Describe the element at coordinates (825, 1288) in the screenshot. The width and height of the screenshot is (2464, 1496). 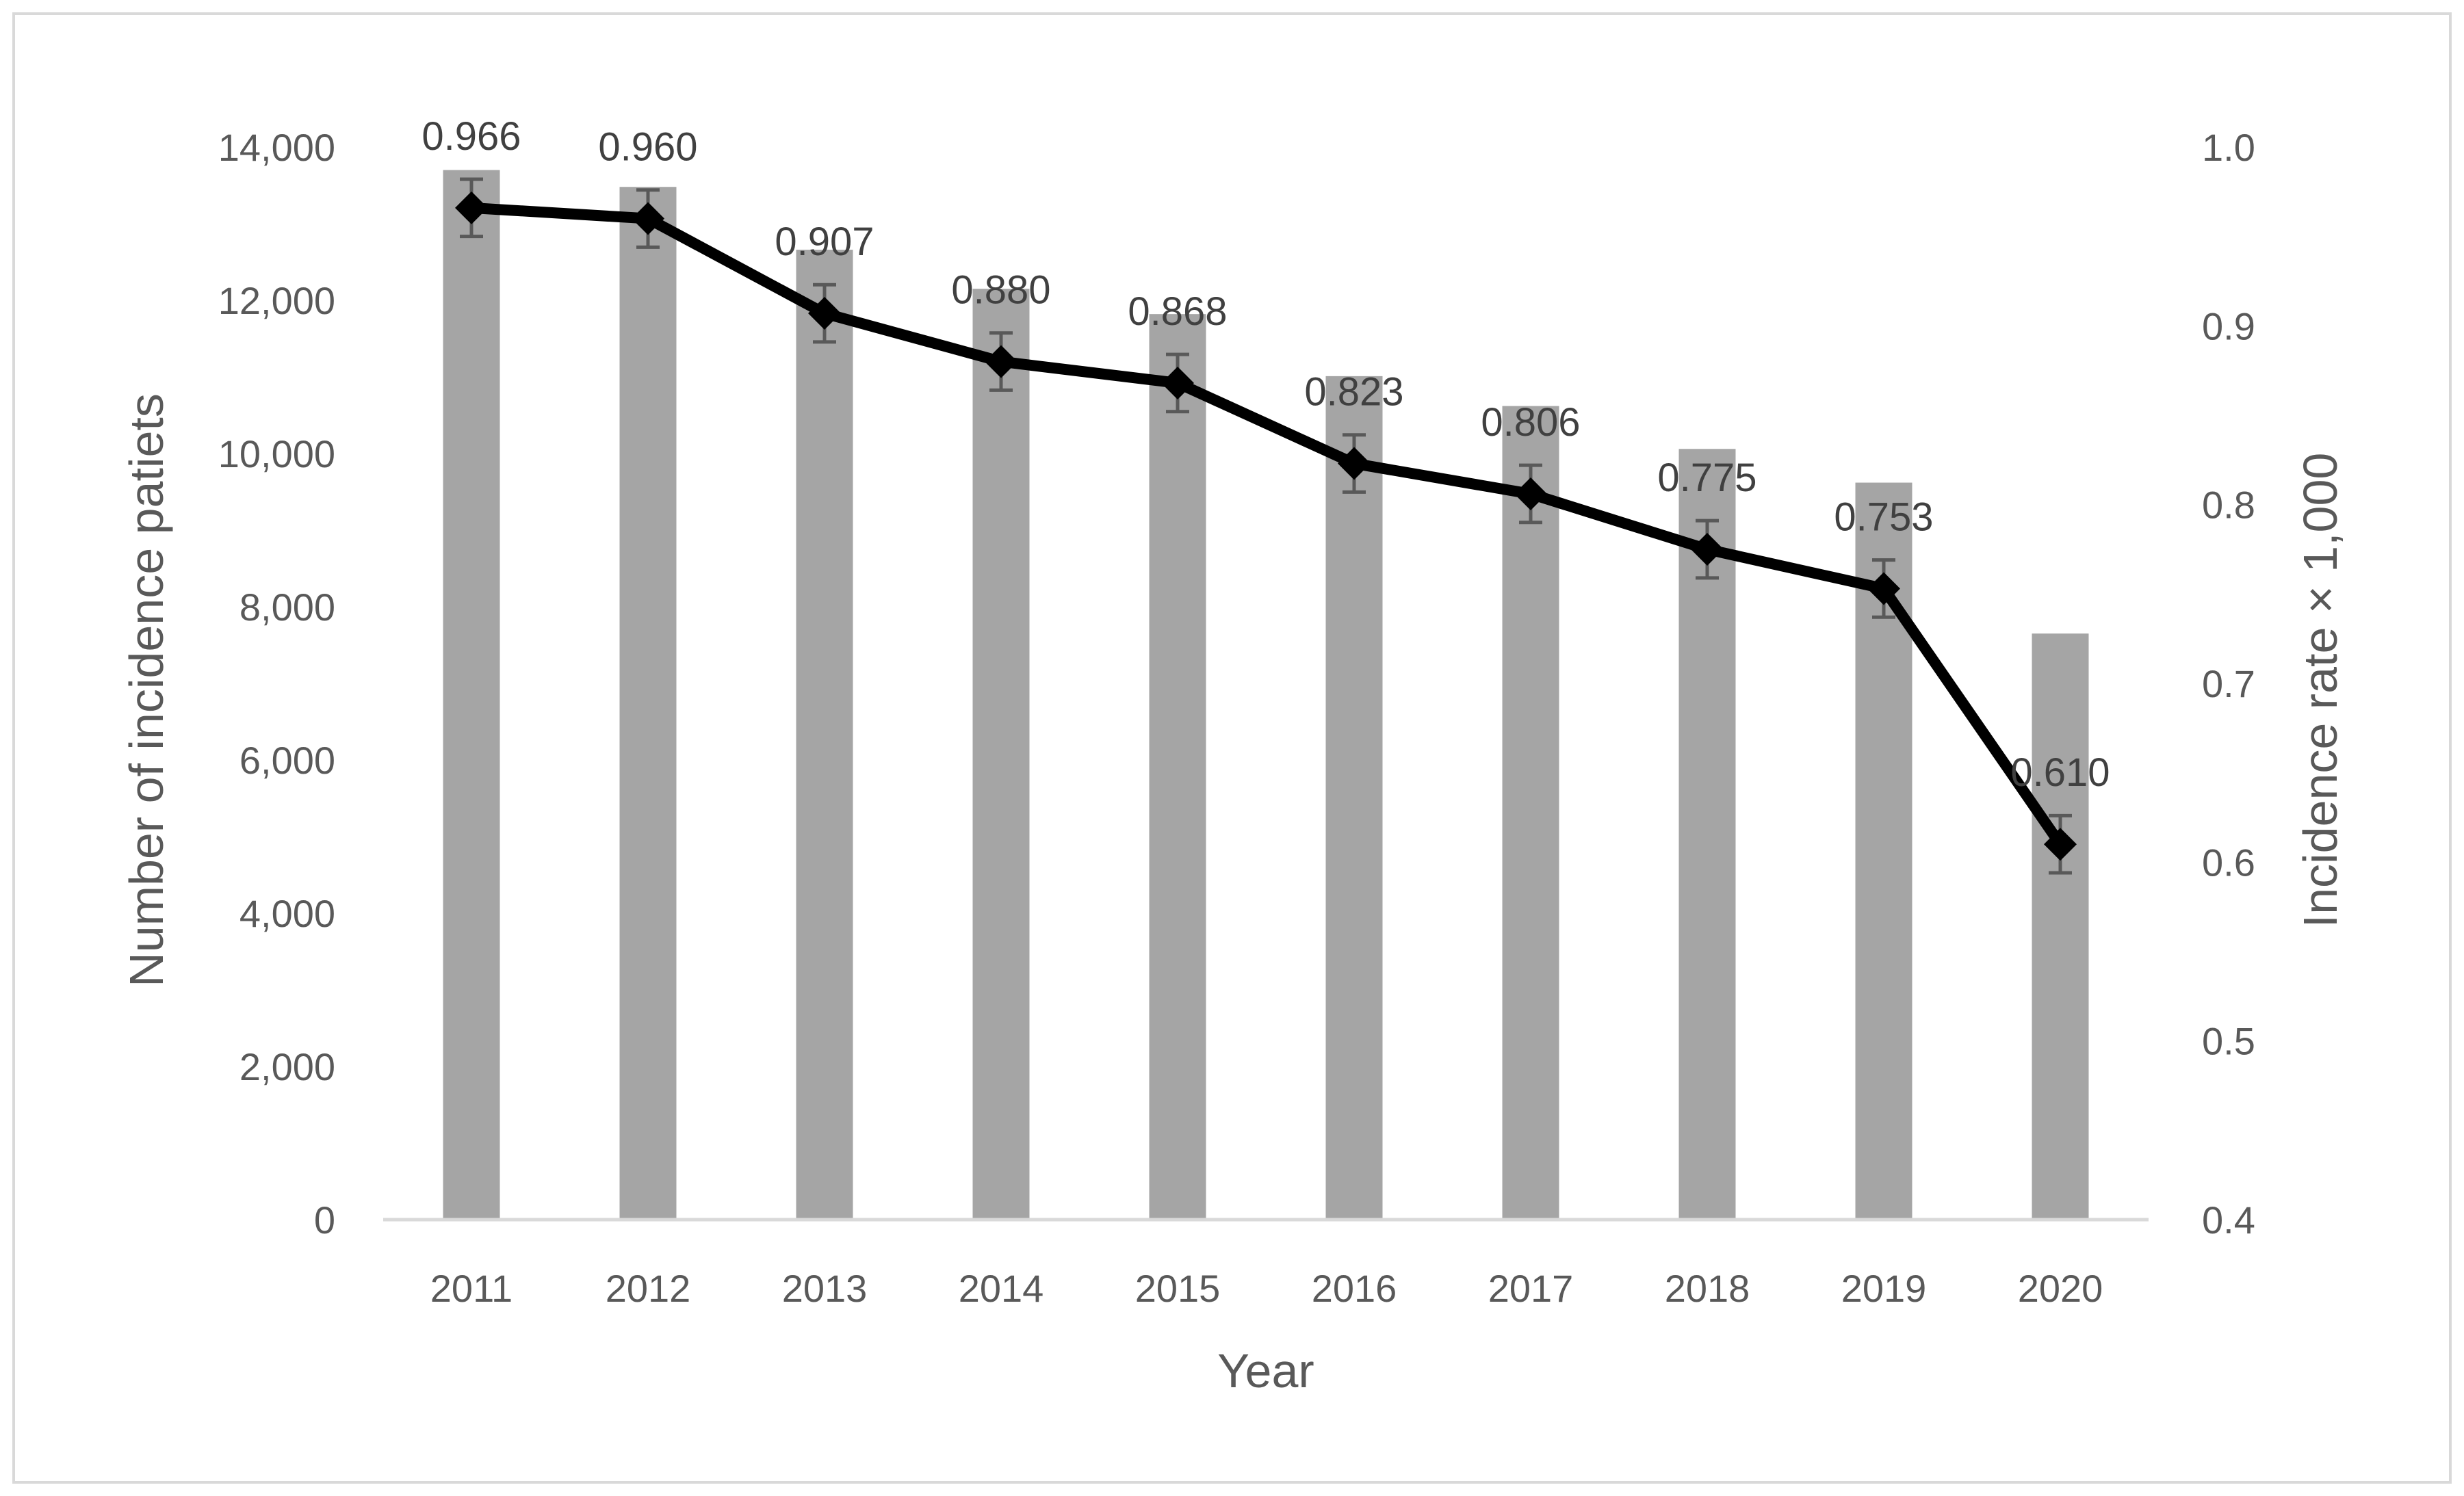
I see `x-tick: 2013` at that location.